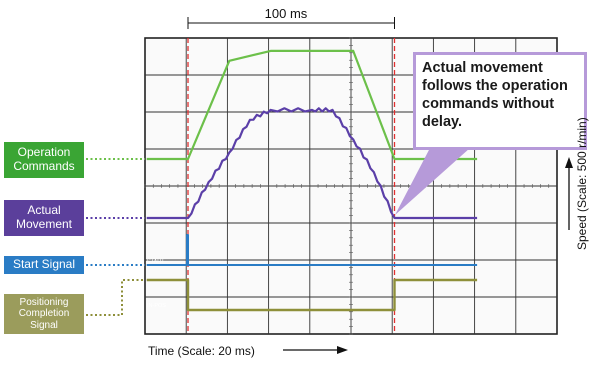 The image size is (597, 365). What do you see at coordinates (156, 306) in the screenshot?
I see `in-pos-trace-tag: IN-POS` at bounding box center [156, 306].